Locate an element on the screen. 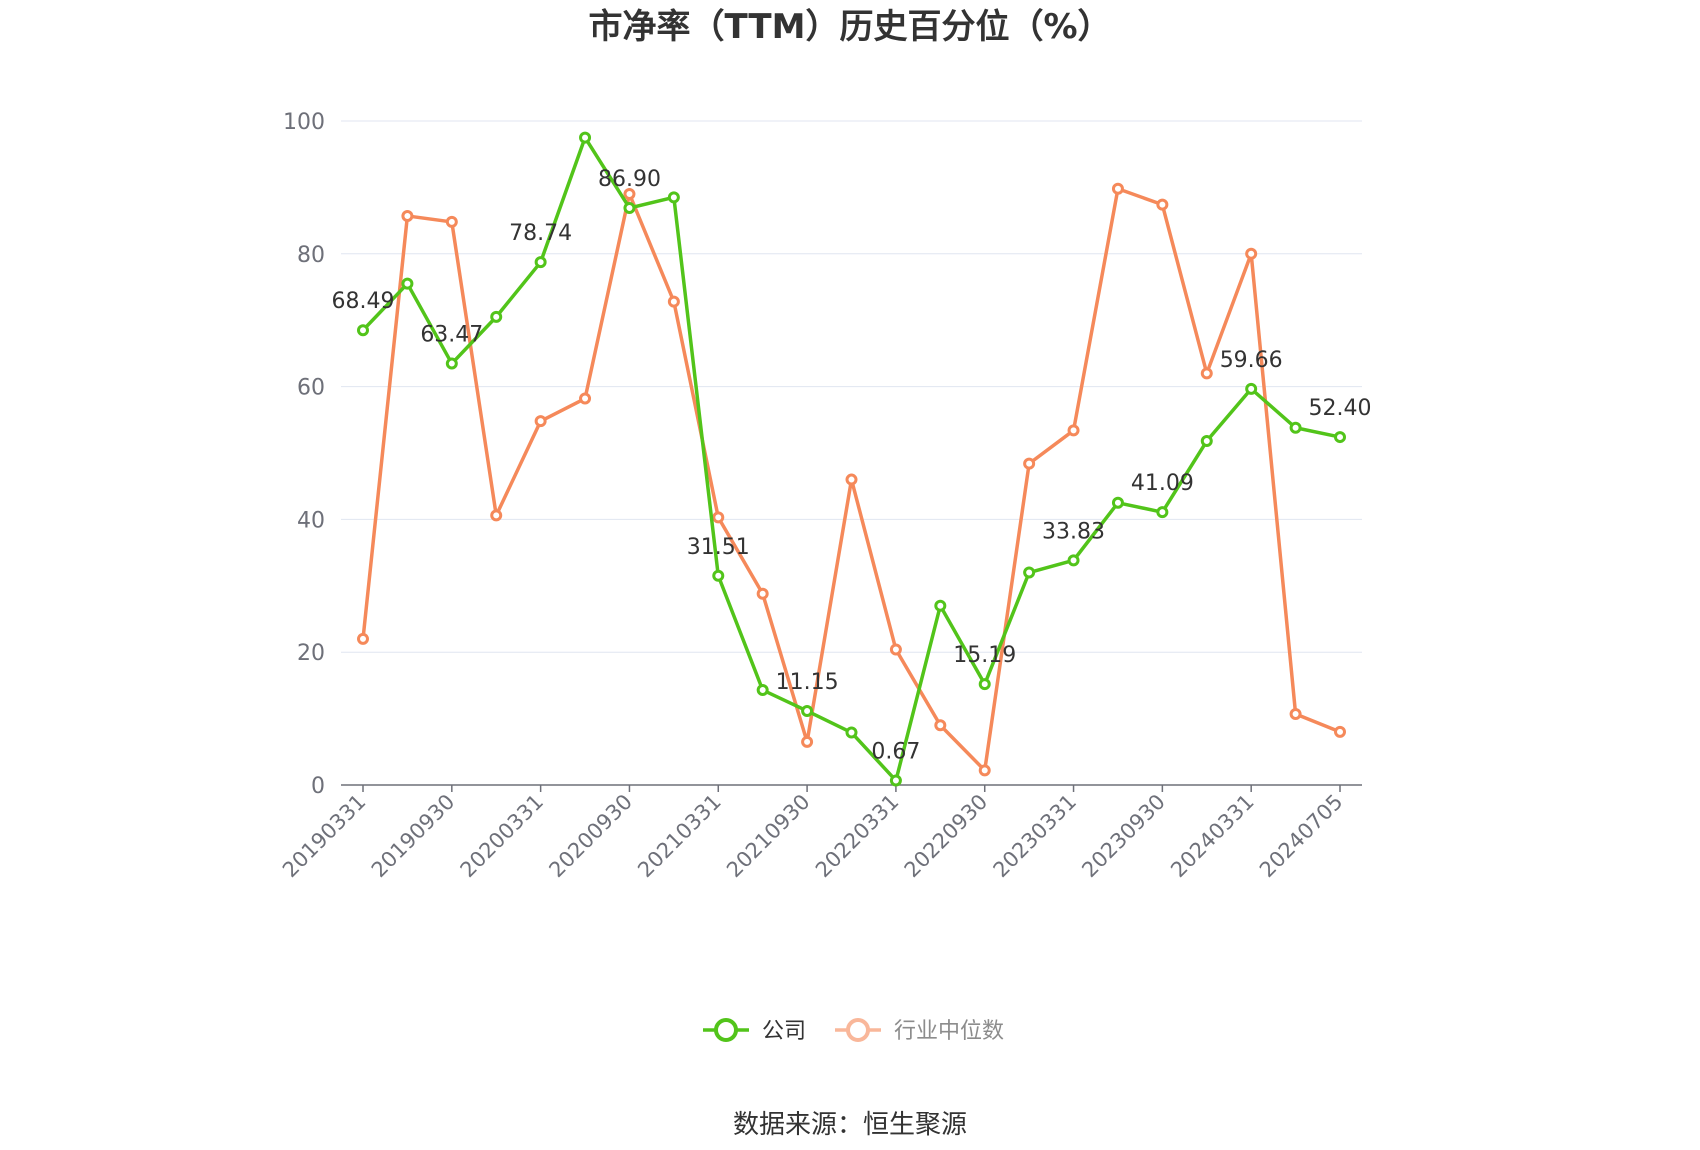  x-tick-label: 20190930 is located at coordinates (413, 836).